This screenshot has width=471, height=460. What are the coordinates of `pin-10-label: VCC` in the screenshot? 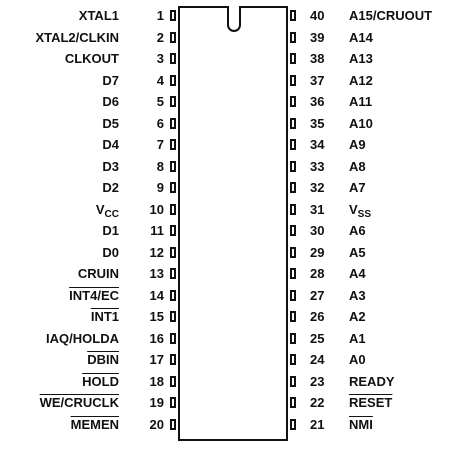 It's located at (107, 210).